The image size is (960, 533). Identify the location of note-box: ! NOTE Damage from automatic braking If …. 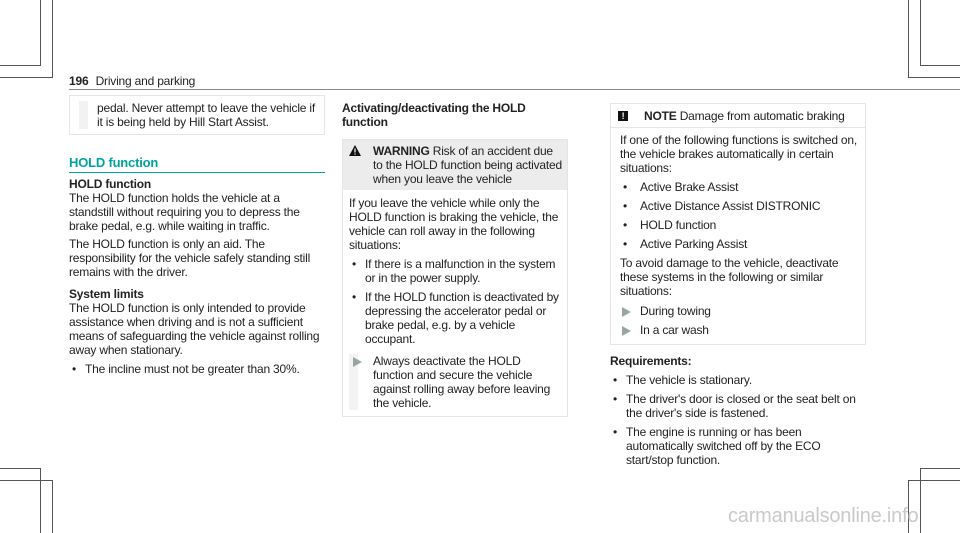
(738, 224).